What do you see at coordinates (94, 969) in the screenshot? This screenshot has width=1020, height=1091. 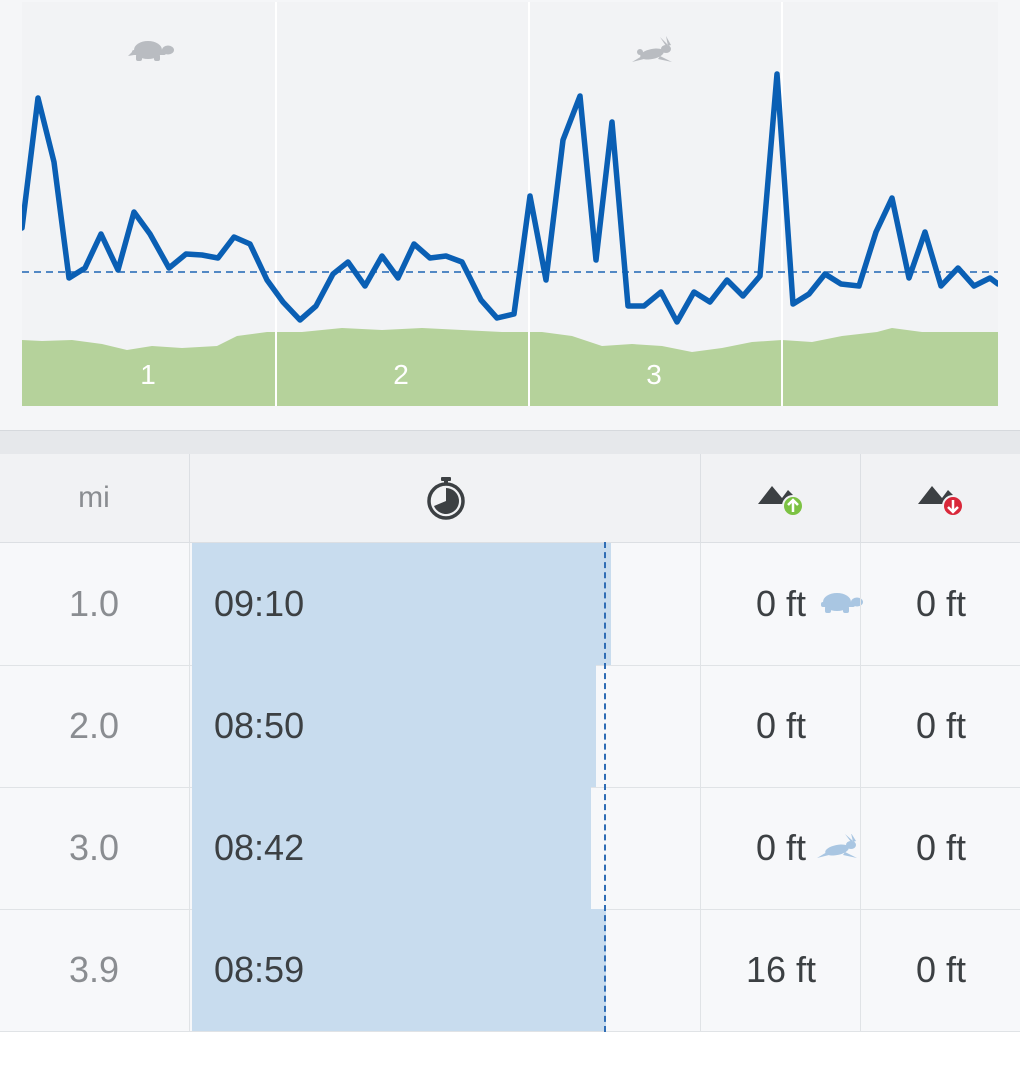 I see `row-mi: 3.9` at bounding box center [94, 969].